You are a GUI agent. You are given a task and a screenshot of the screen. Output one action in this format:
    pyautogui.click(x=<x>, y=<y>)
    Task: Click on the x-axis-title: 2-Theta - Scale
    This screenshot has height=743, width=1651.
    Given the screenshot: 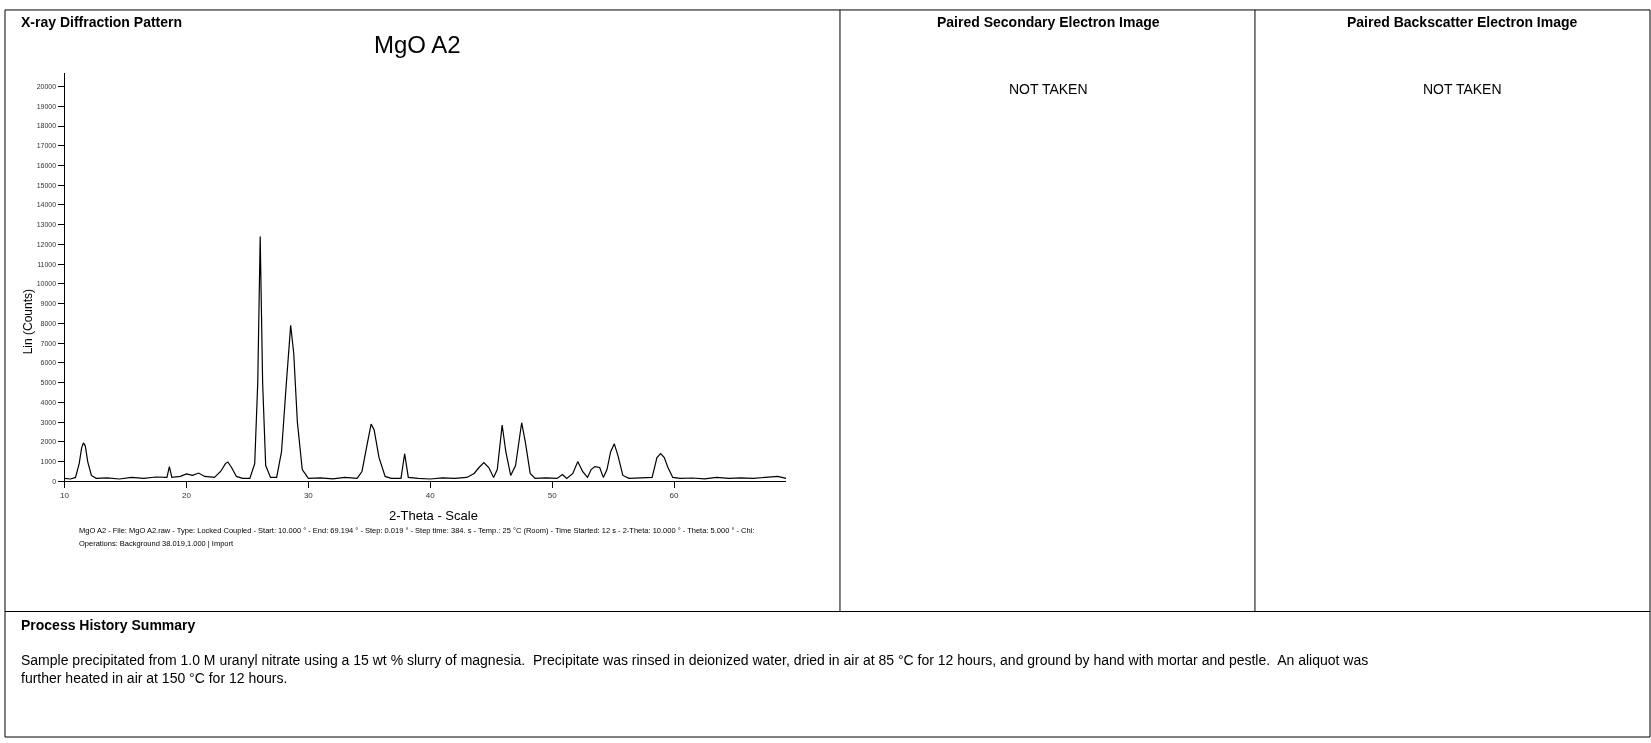 What is the action you would take?
    pyautogui.click(x=433, y=515)
    